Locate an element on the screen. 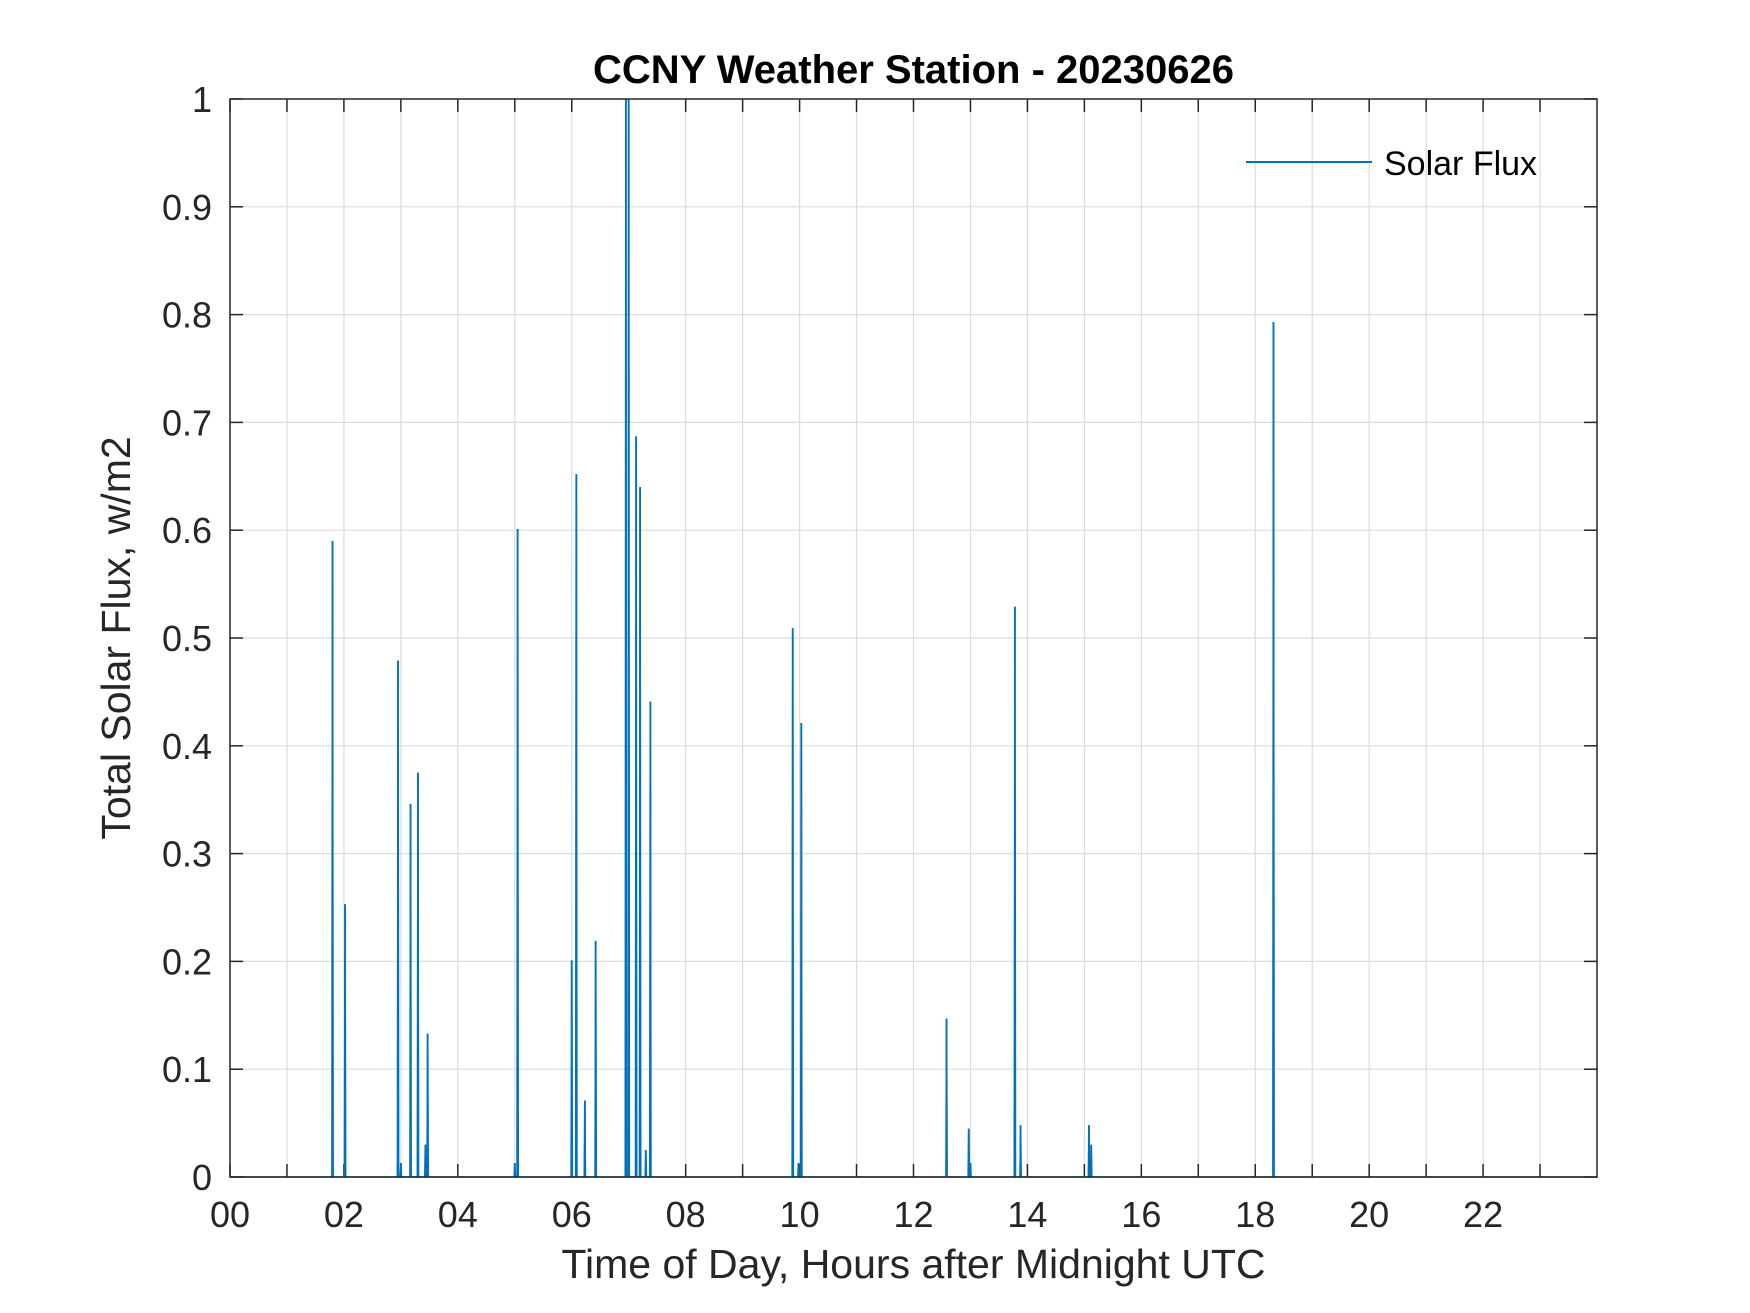 This screenshot has width=1750, height=1313. x-tick-label: 14 is located at coordinates (1027, 1214).